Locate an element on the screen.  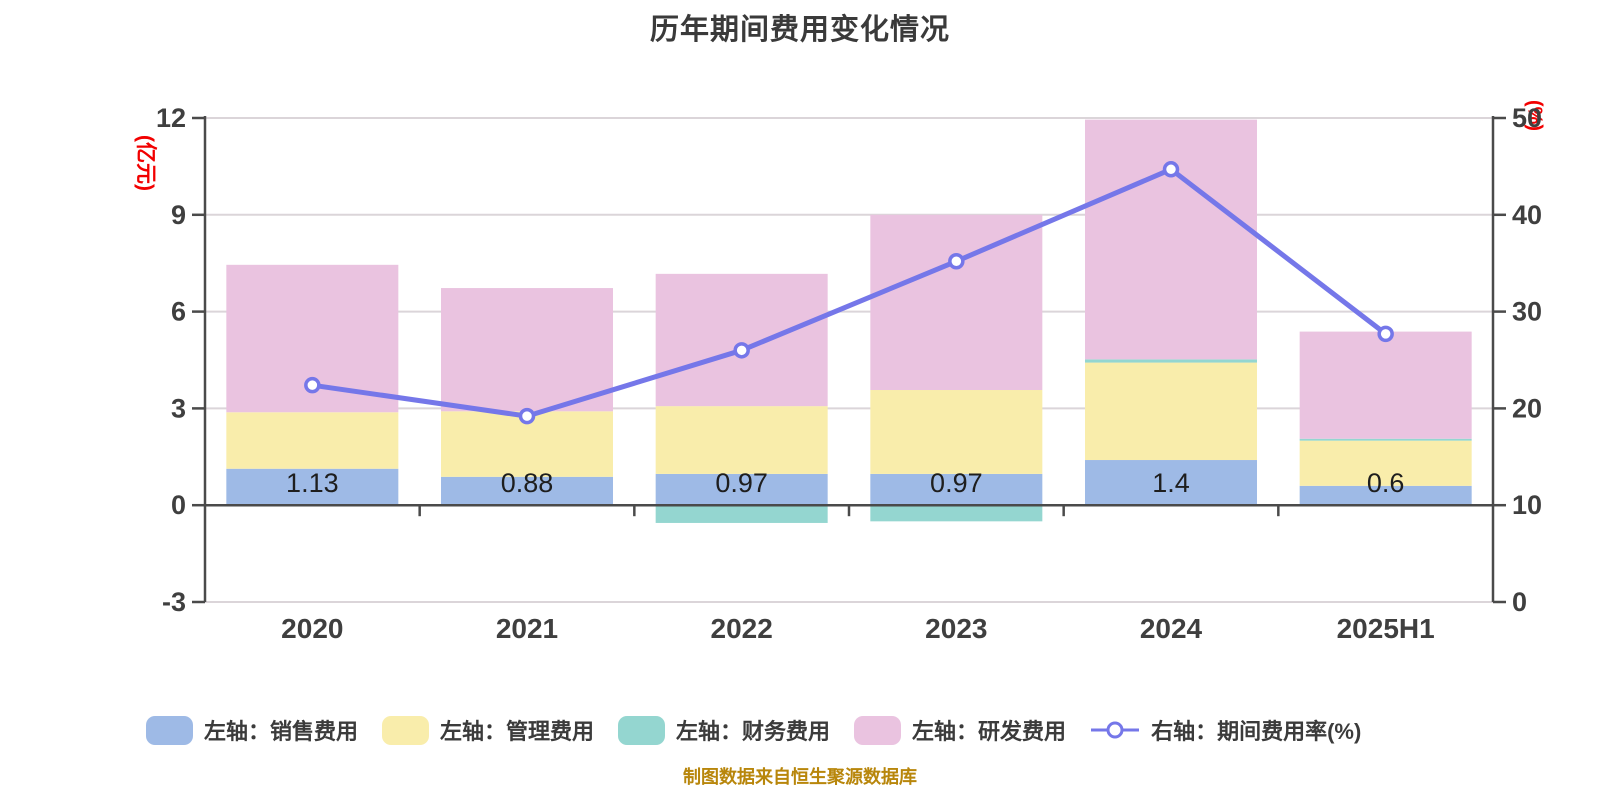
legend-item-5: 右轴：期间费用率(%) is located at coordinates (1225, 730).